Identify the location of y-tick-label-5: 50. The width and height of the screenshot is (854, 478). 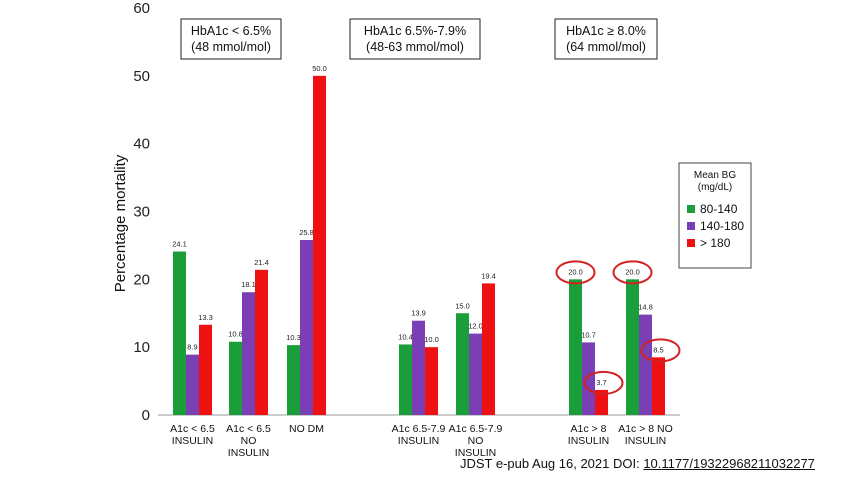
(141, 76).